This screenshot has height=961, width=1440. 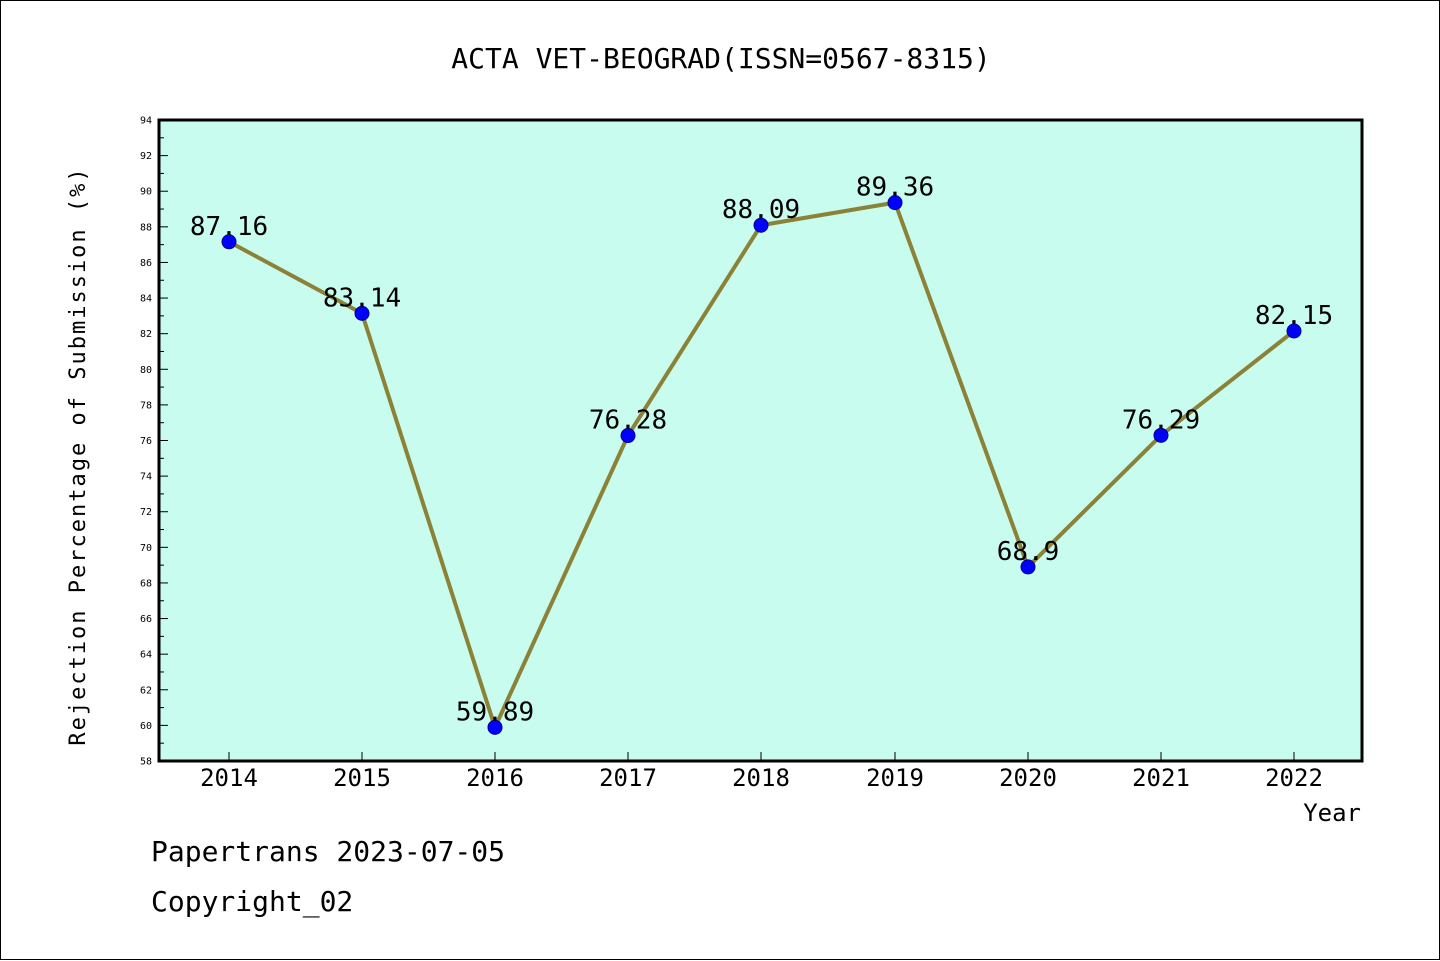 I want to click on y-tick-label: 94, so click(x=146, y=121).